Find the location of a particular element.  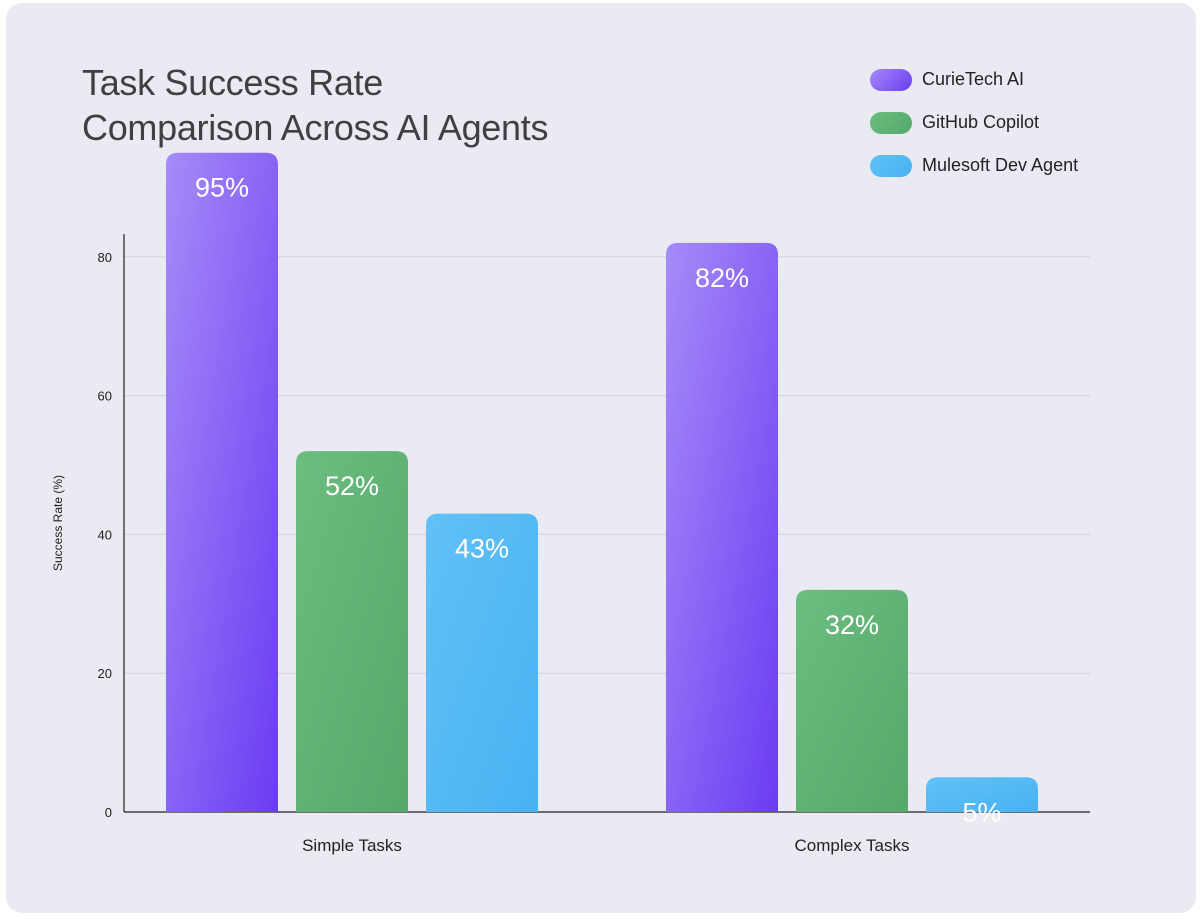

legend-swatch-github-copilot is located at coordinates (891, 122).